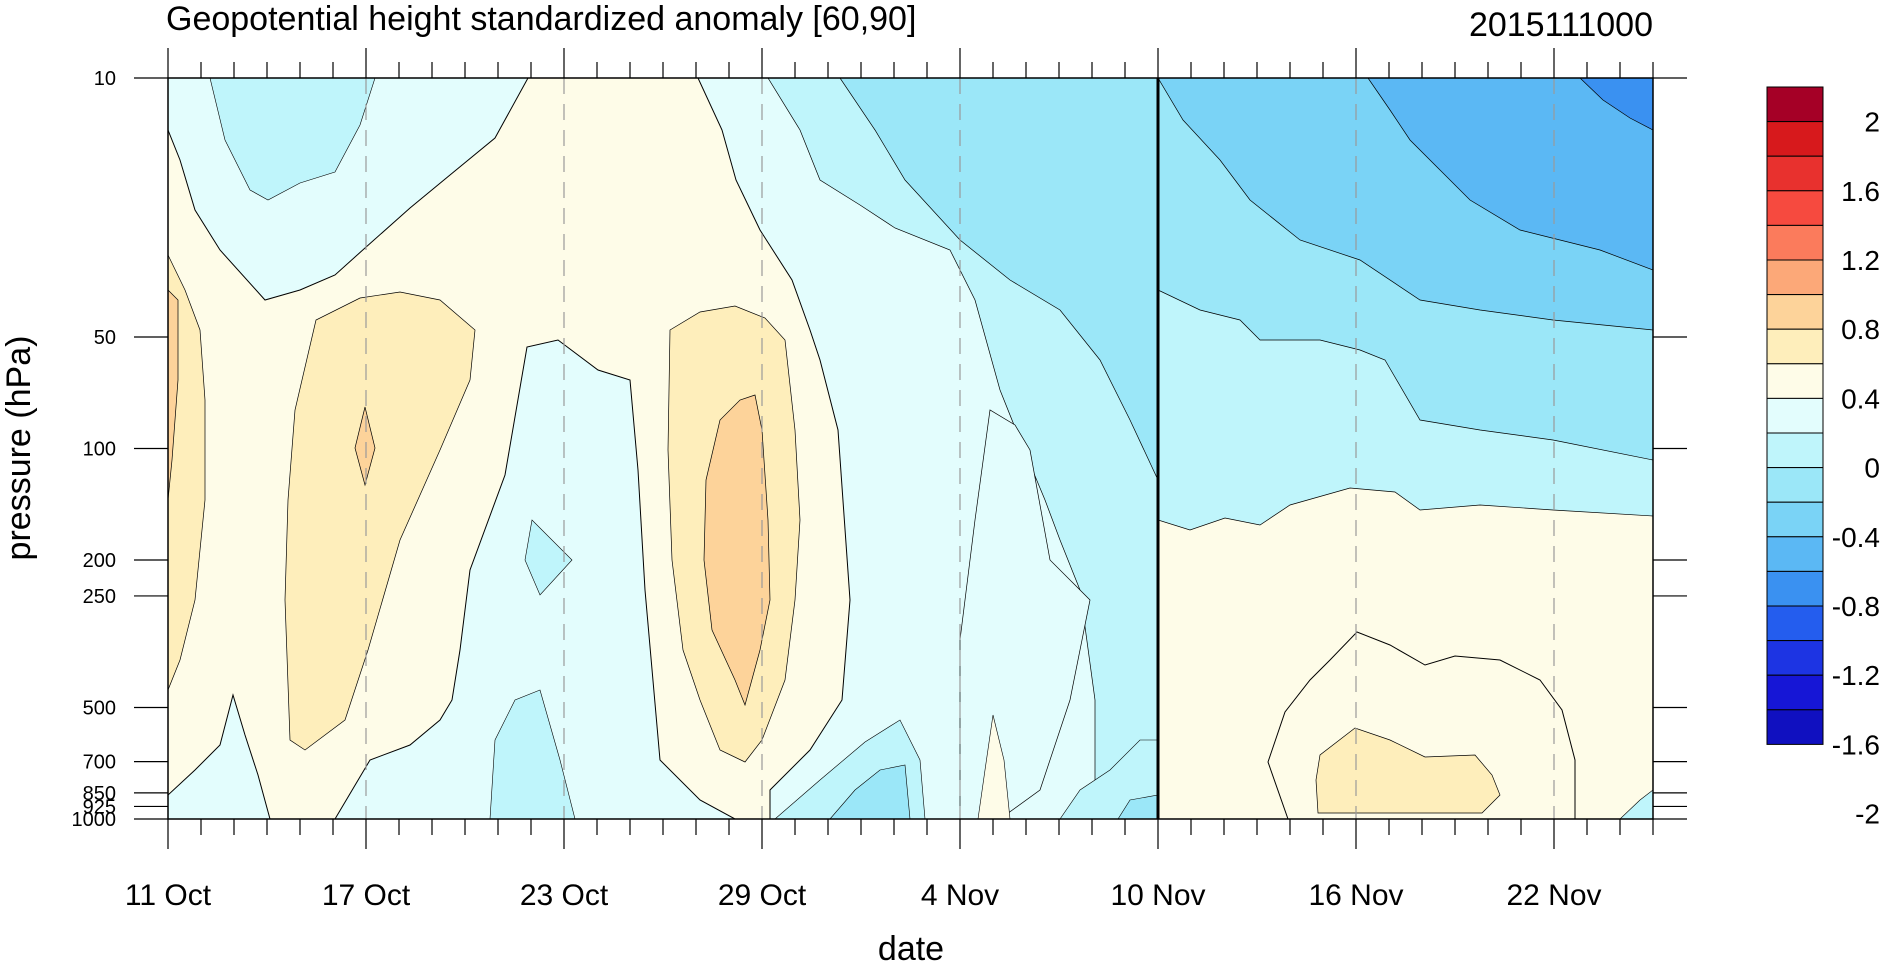 The height and width of the screenshot is (963, 1889). I want to click on colorbar-label-5: 0, so click(1872, 468).